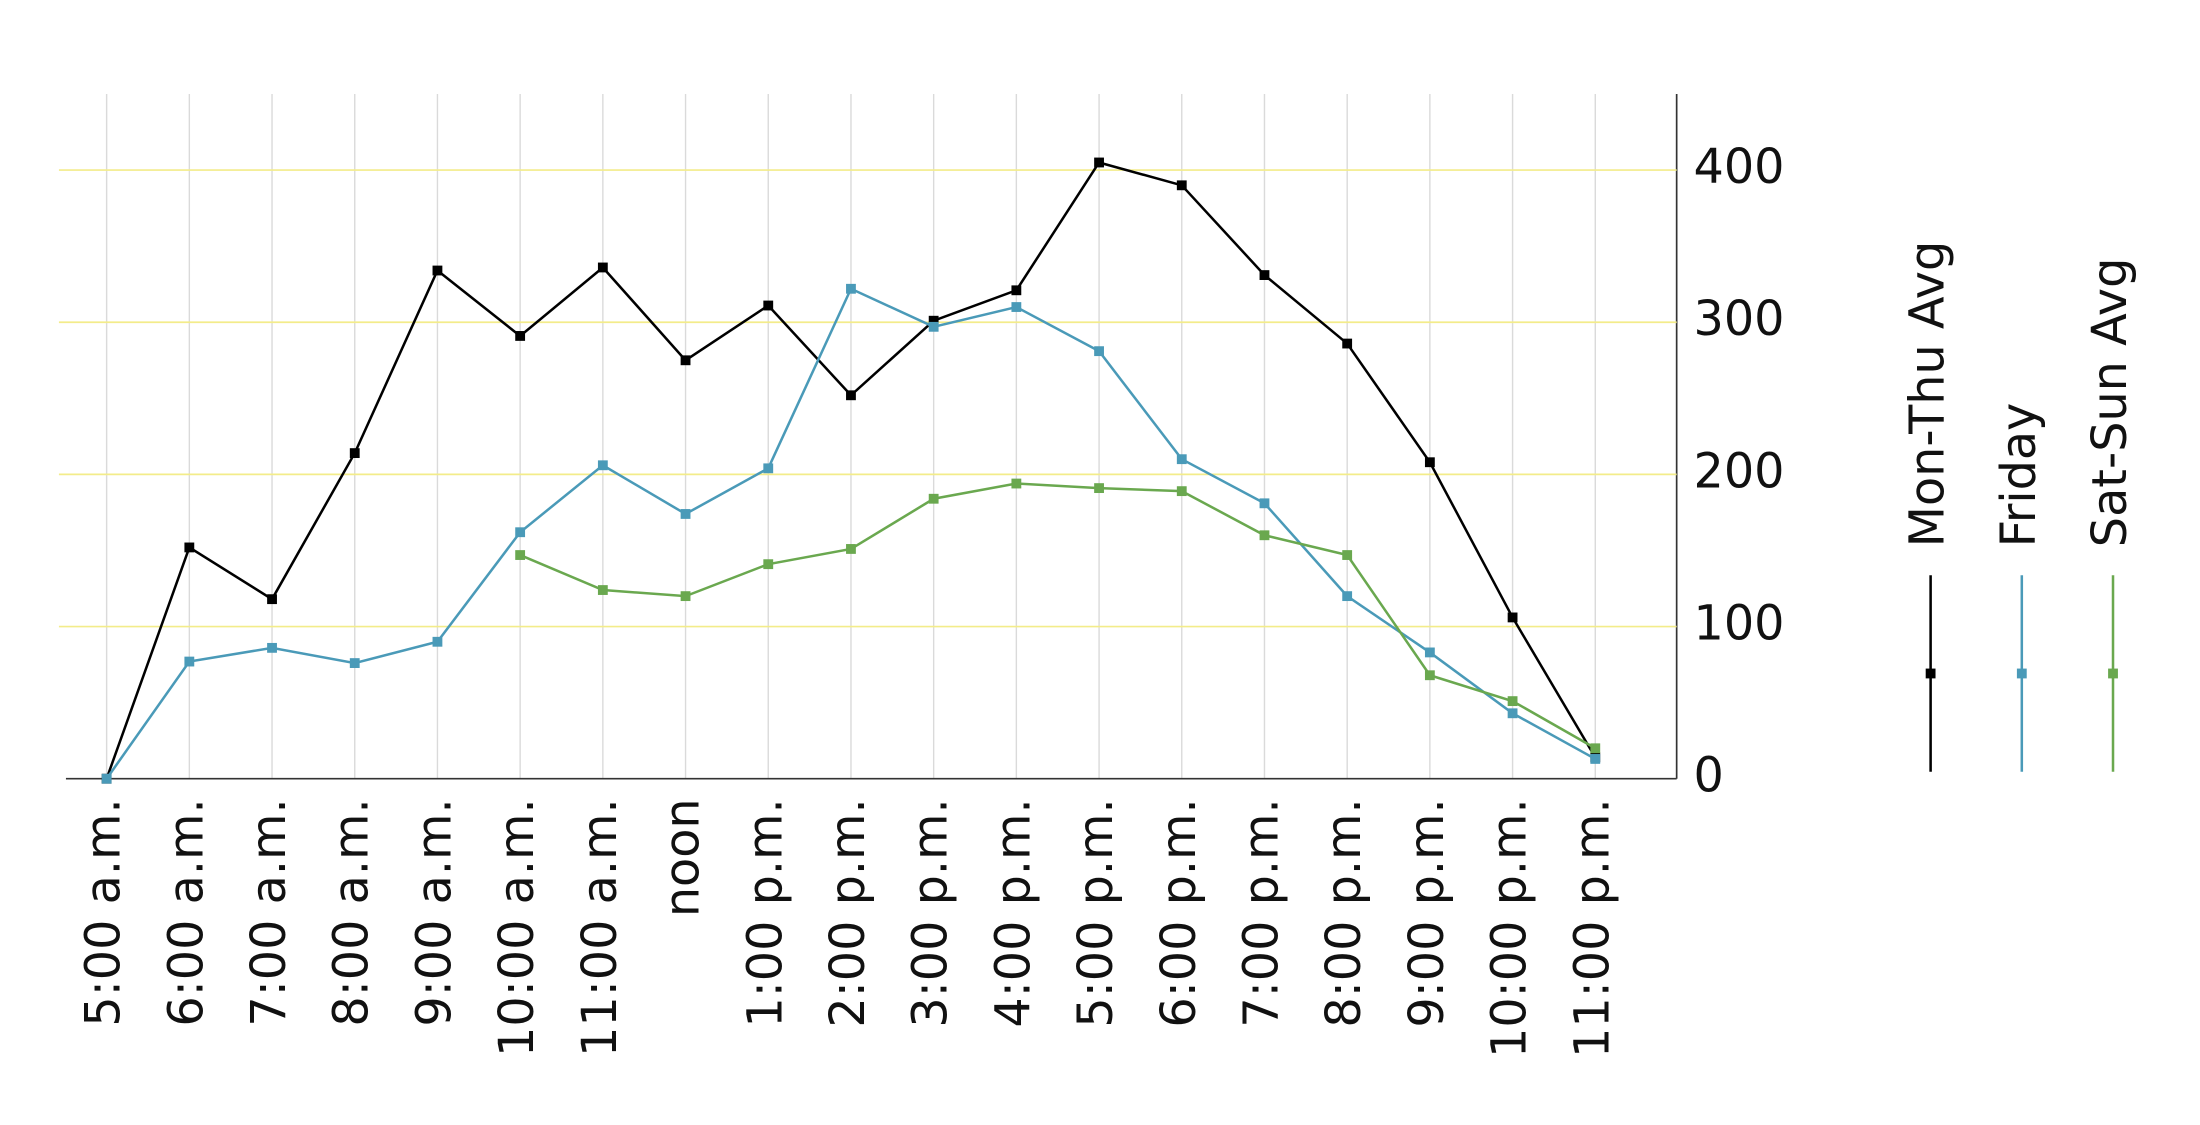 This screenshot has width=2200, height=1125. Describe the element at coordinates (1592, 928) in the screenshot. I see `x-tick-label: 11:00 p.m.` at that location.